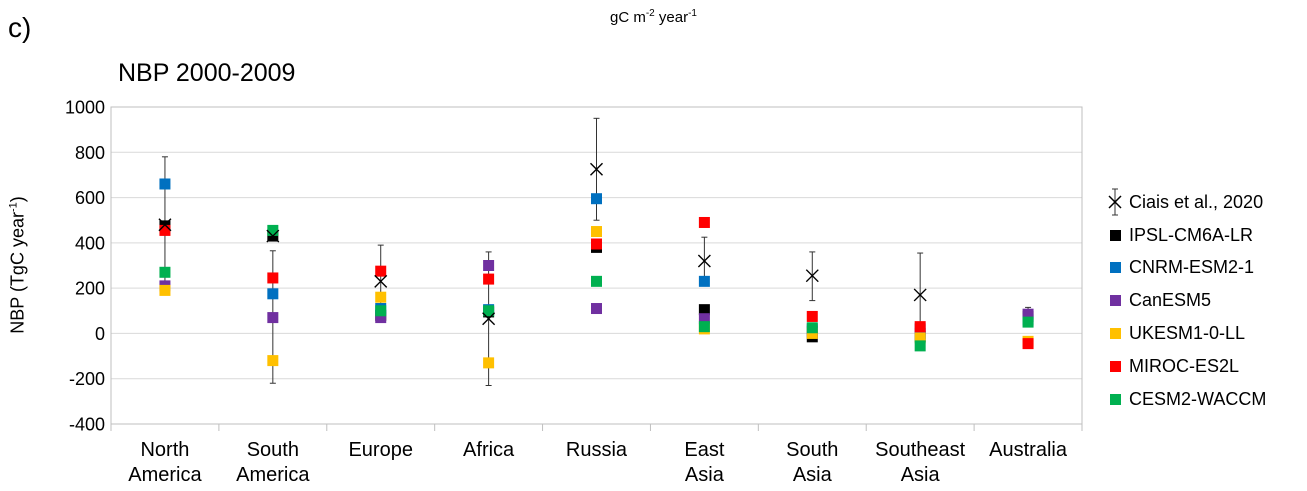 The width and height of the screenshot is (1307, 491). What do you see at coordinates (1198, 398) in the screenshot?
I see `legend-label-series: CESM2-WACCM` at bounding box center [1198, 398].